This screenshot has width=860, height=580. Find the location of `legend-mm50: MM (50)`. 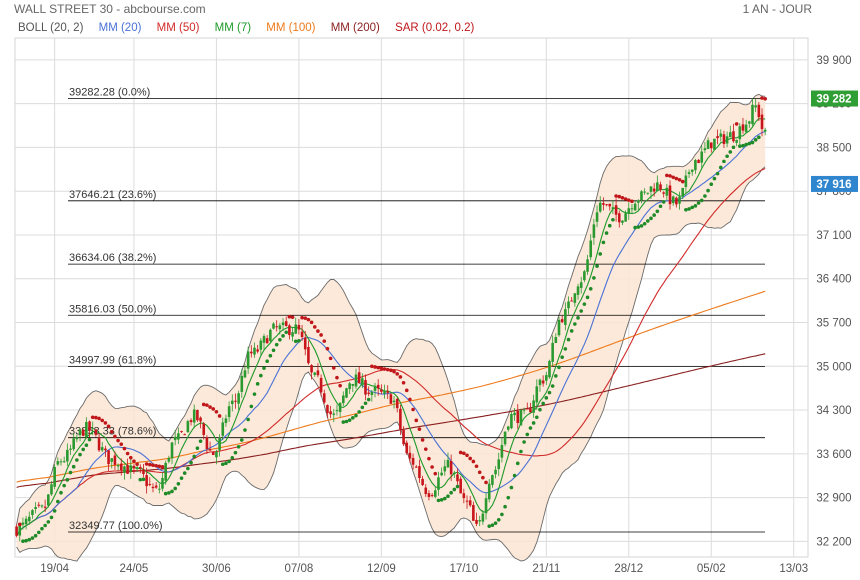

legend-mm50: MM (50) is located at coordinates (178, 28).